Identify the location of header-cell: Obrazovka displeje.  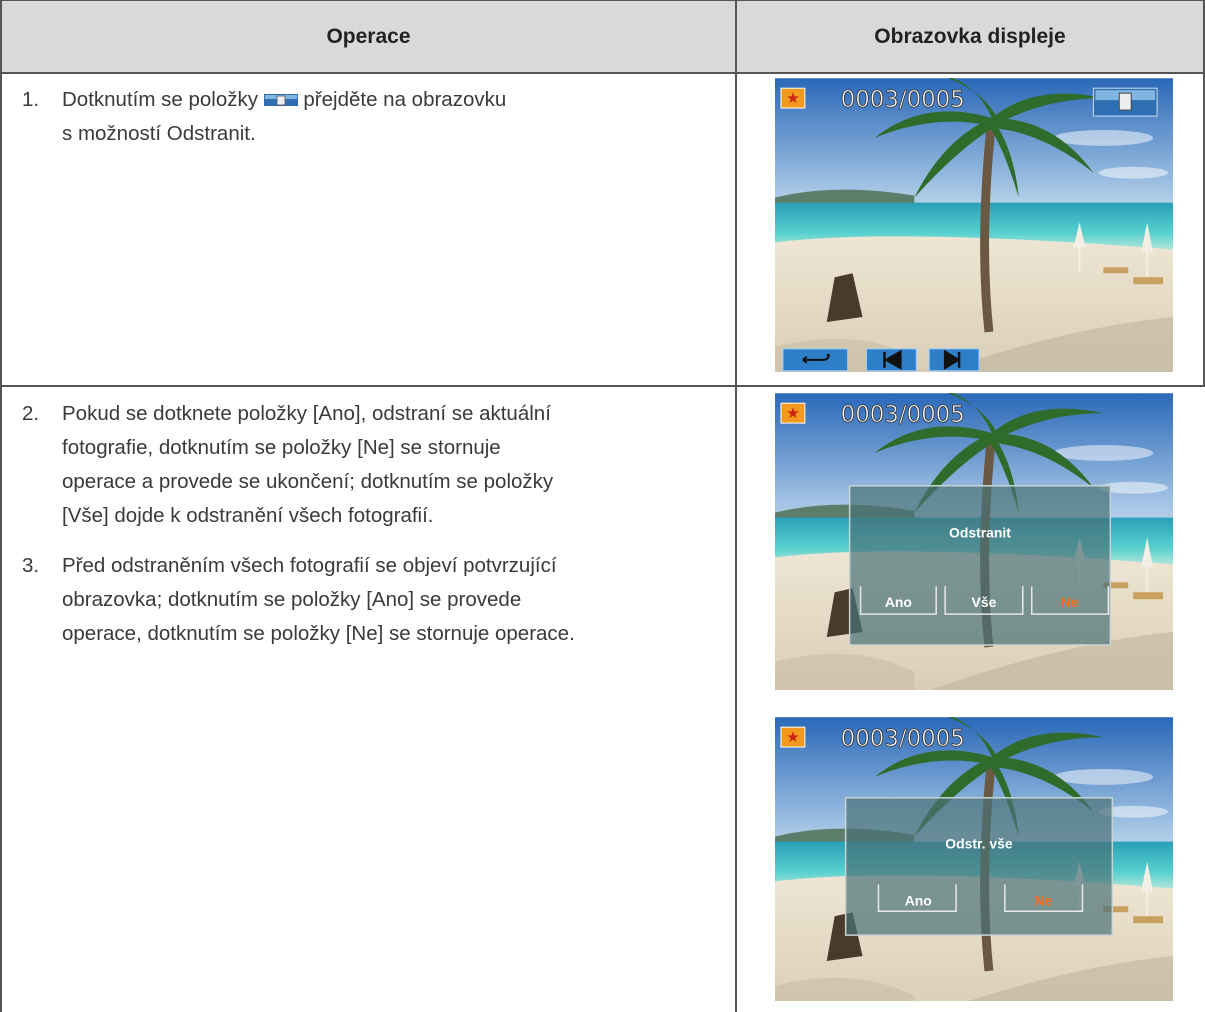
(970, 36).